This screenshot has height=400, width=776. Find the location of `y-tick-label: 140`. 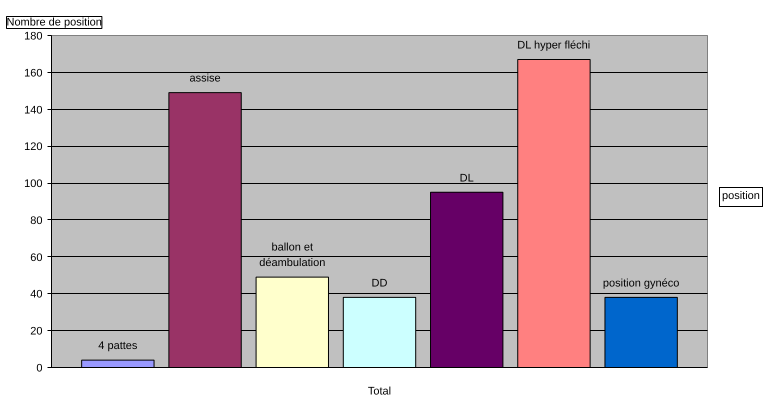

y-tick-label: 140 is located at coordinates (33, 110).